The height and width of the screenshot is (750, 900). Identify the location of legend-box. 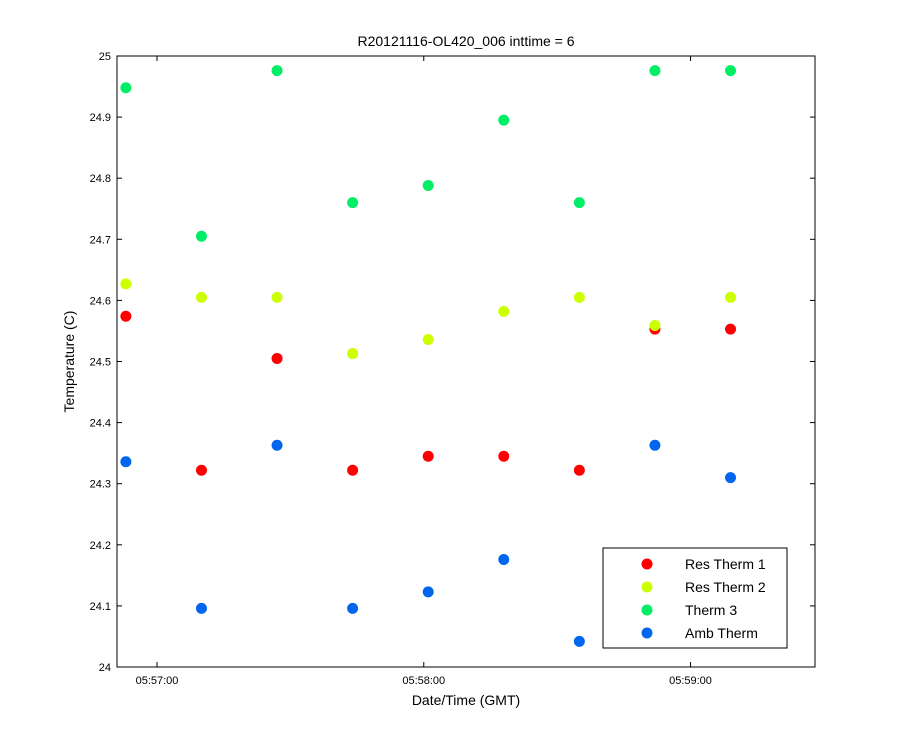
(695, 598).